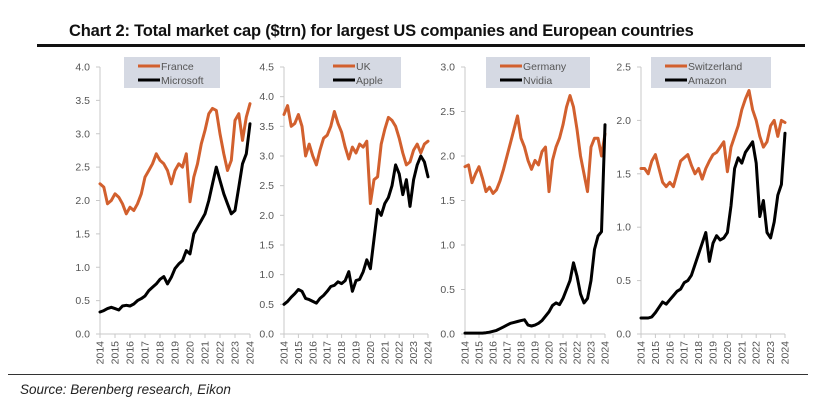  Describe the element at coordinates (535, 229) in the screenshot. I see `series-line-nvidia` at that location.